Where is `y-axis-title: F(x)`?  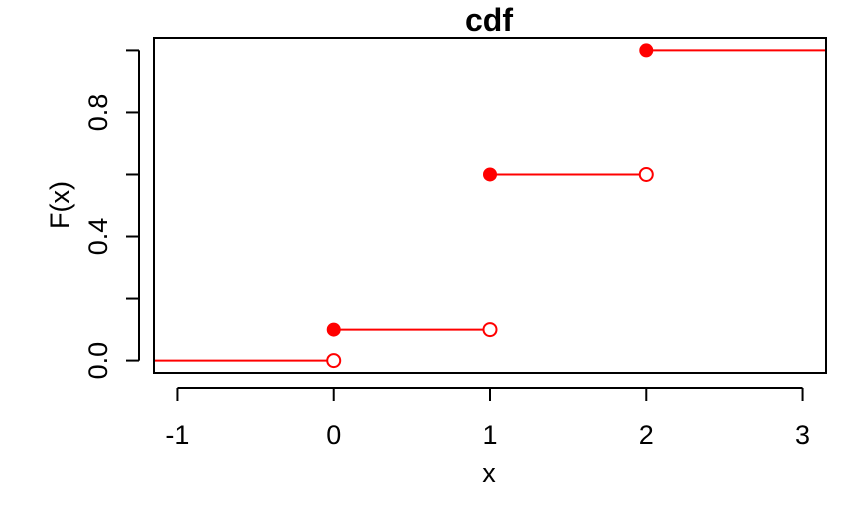
y-axis-title: F(x) is located at coordinates (60, 205).